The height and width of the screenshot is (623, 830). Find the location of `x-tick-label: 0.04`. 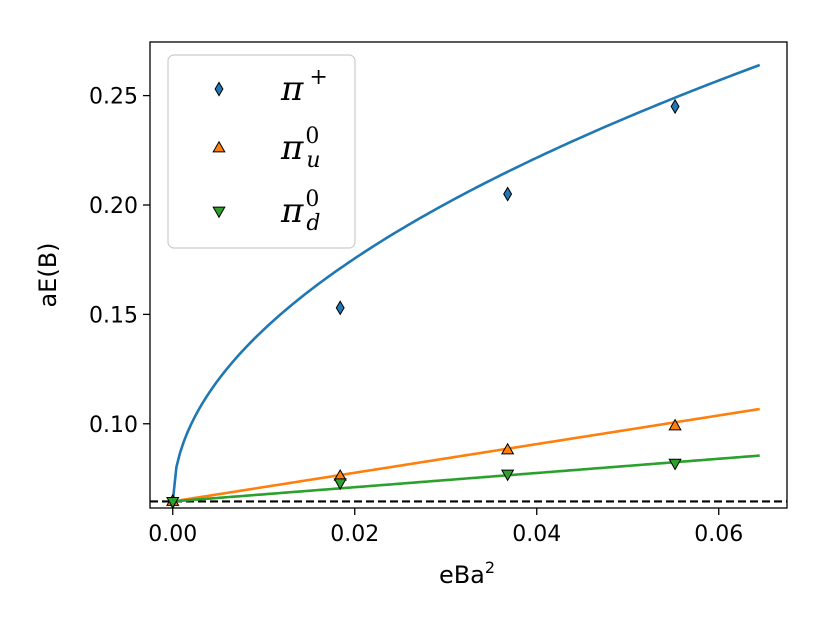

x-tick-label: 0.04 is located at coordinates (536, 534).